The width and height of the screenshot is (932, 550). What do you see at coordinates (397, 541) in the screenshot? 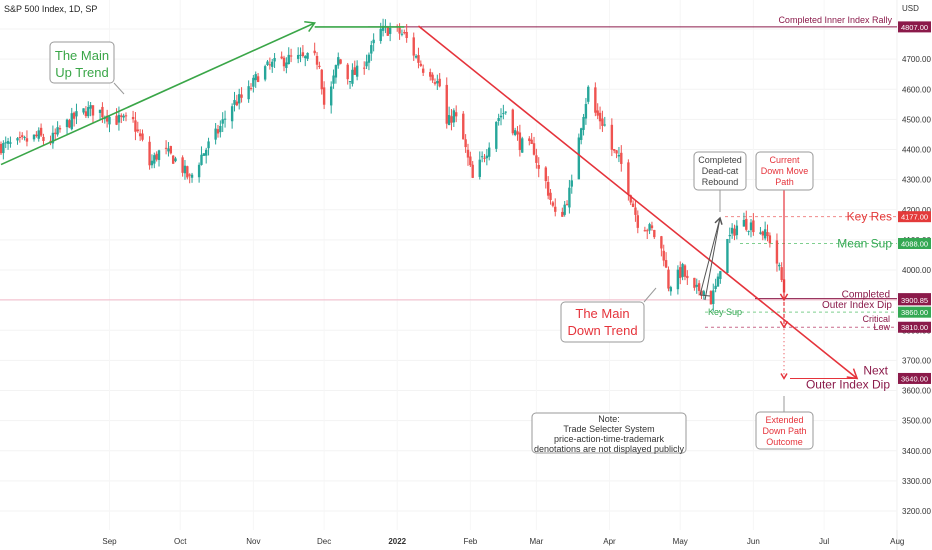
I see `x-tick-label: 2022` at bounding box center [397, 541].